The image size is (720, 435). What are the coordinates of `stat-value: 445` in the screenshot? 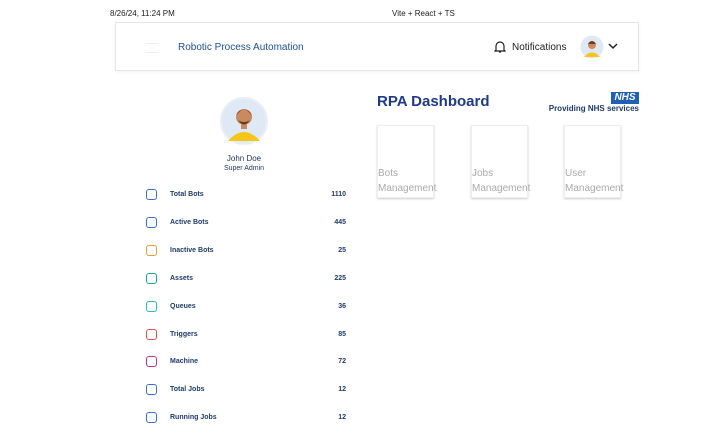 It's located at (340, 222).